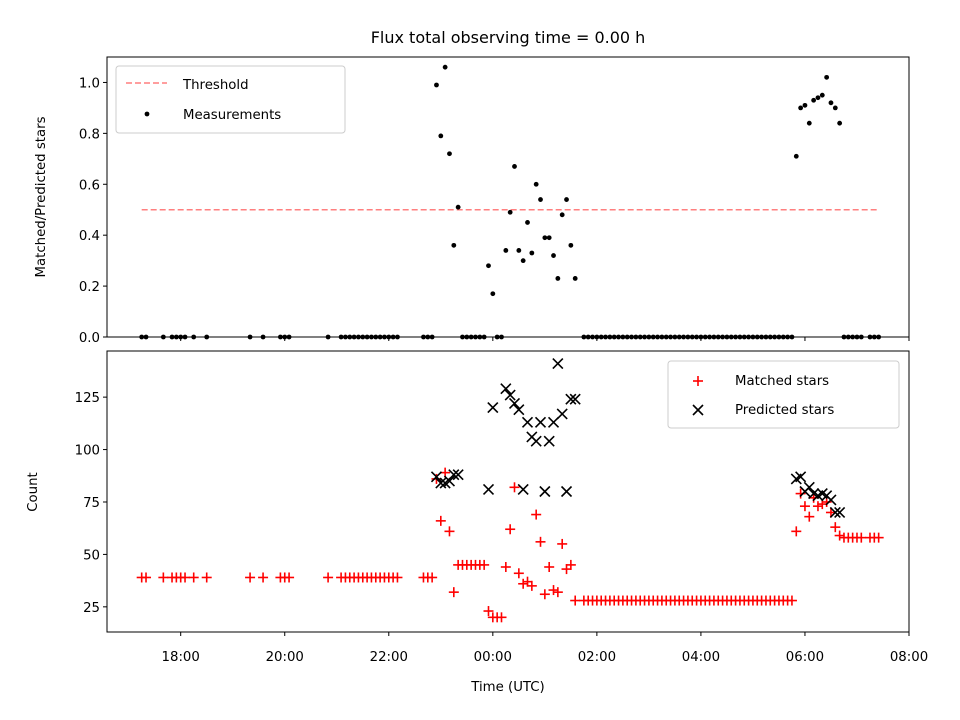 This screenshot has height=720, width=960. I want to click on legend-measurements-swatch, so click(147, 114).